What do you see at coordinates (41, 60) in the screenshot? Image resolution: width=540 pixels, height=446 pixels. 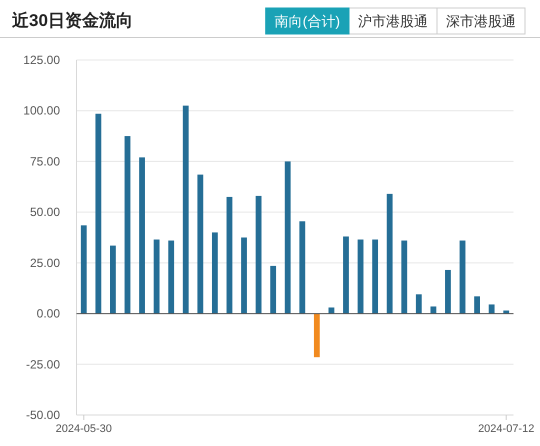 I see `ytick: 125.00` at bounding box center [41, 60].